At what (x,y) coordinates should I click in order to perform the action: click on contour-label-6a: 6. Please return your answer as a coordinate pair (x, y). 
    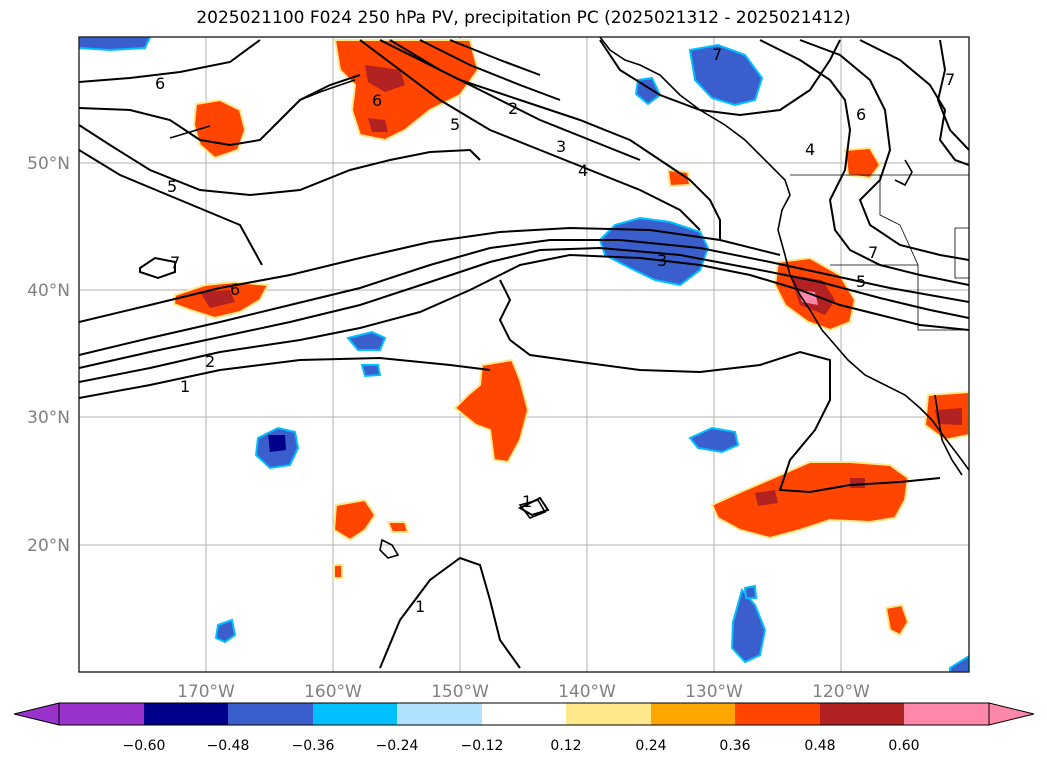
    Looking at the image, I should click on (160, 83).